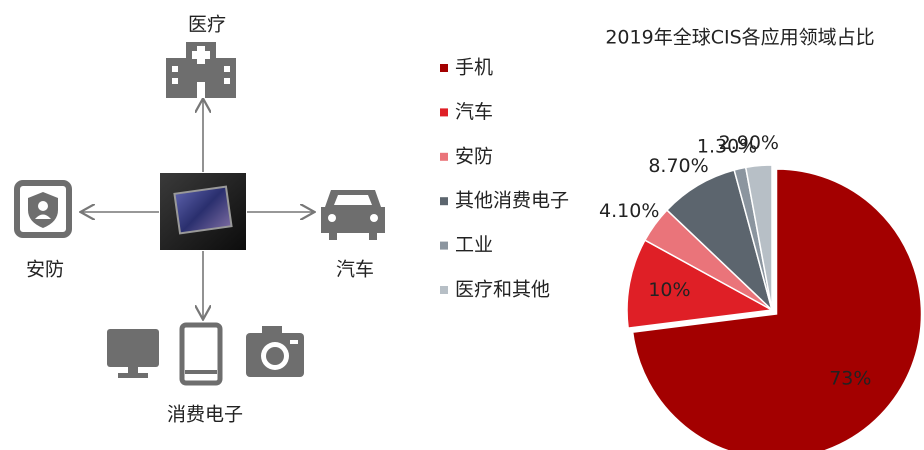  Describe the element at coordinates (678, 166) in the screenshot. I see `data-label: 8.70%` at that location.